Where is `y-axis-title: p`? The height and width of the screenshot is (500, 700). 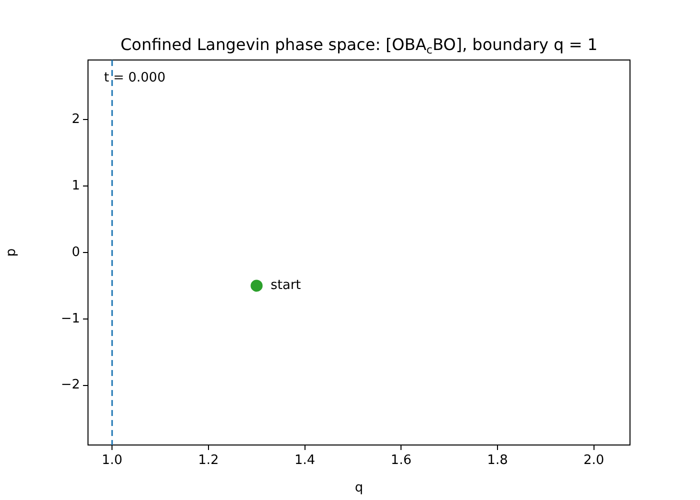
y-axis-title: p is located at coordinates (12, 252).